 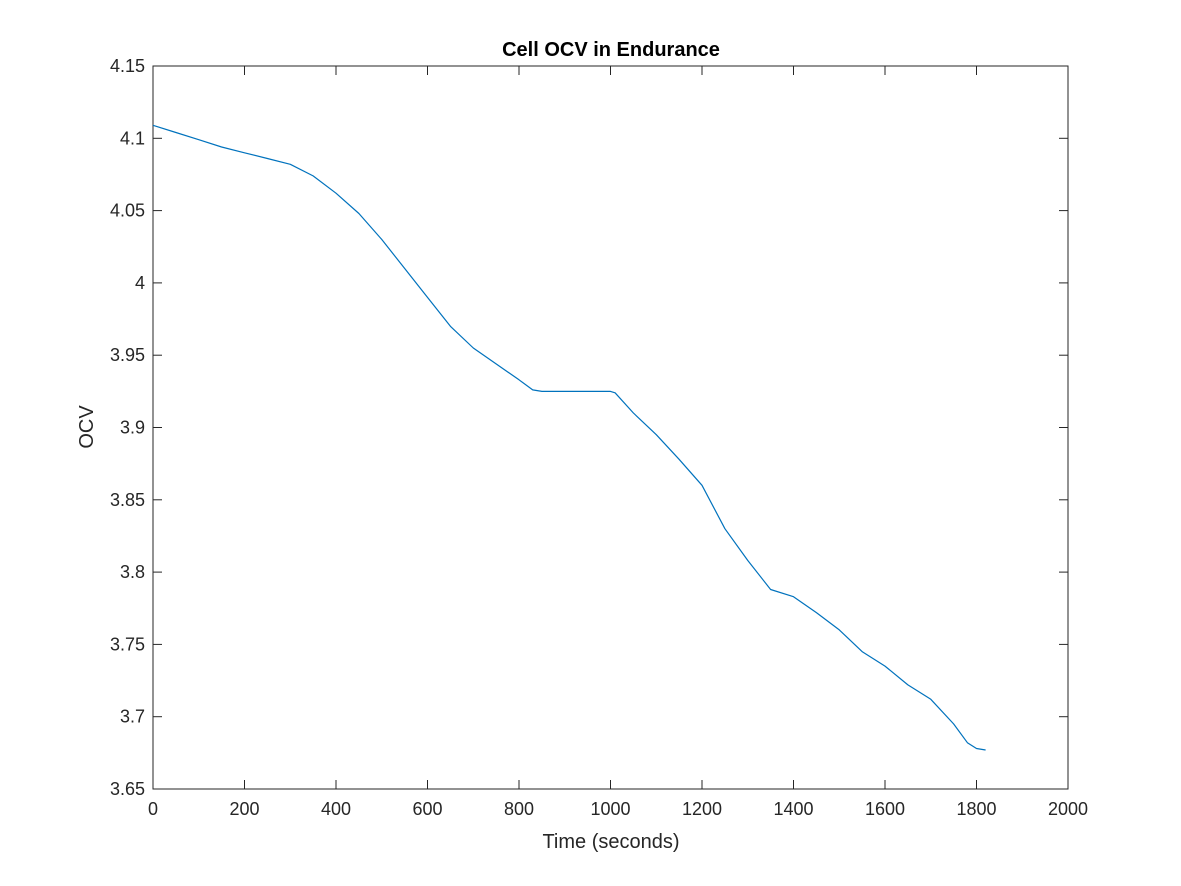 What do you see at coordinates (140, 283) in the screenshot?
I see `y-tick-label: 4` at bounding box center [140, 283].